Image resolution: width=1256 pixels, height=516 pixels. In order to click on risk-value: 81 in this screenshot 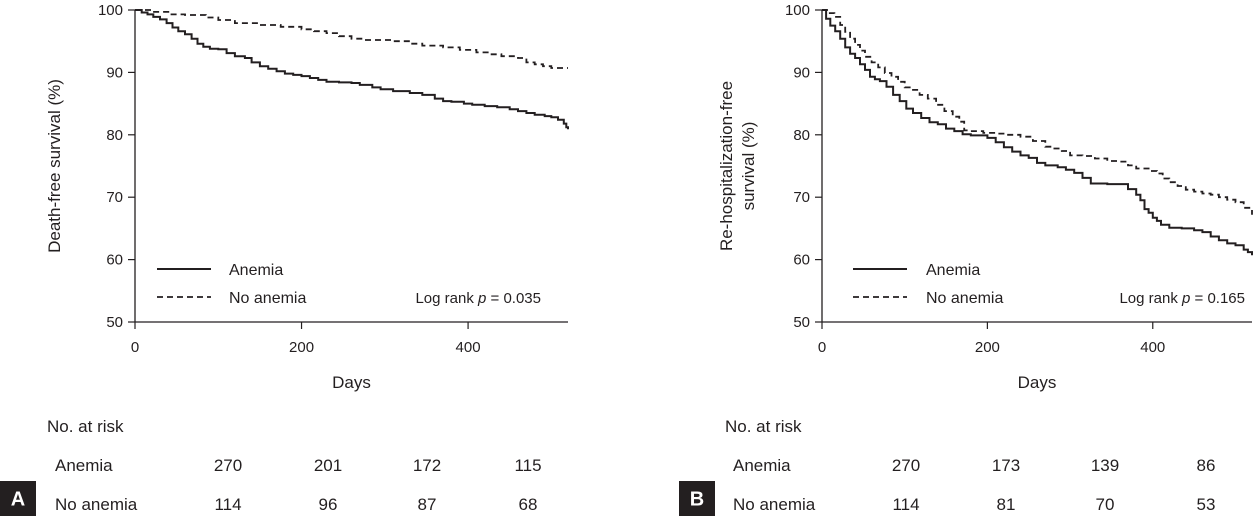, I will do `click(1006, 504)`.